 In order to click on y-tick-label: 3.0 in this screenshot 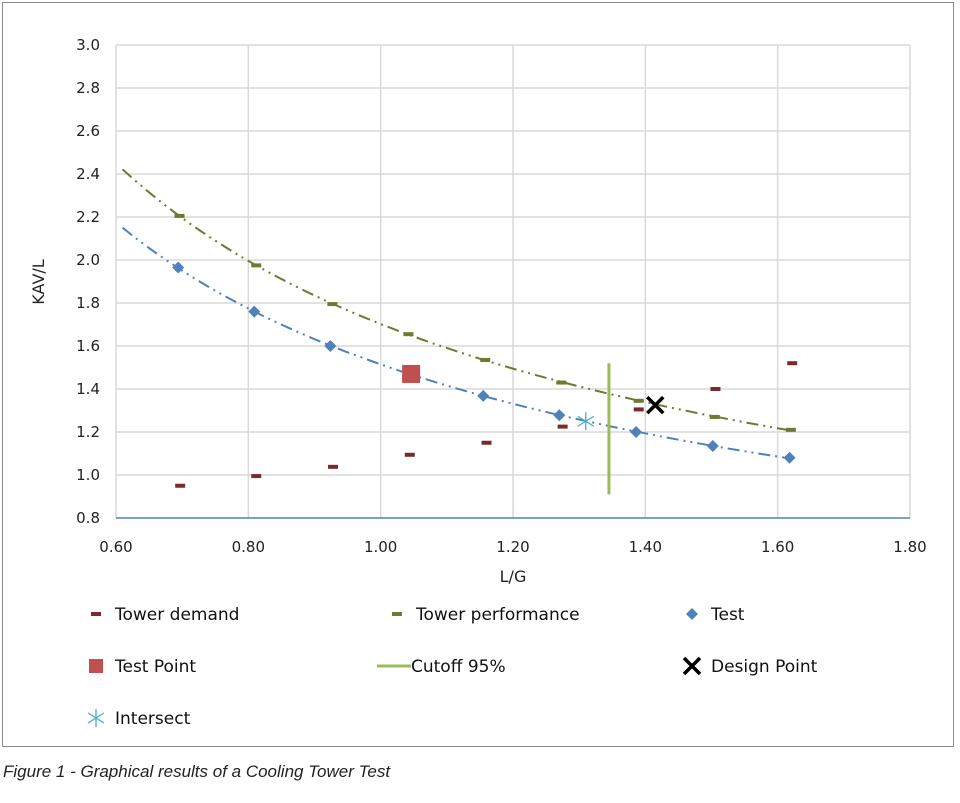, I will do `click(88, 45)`.